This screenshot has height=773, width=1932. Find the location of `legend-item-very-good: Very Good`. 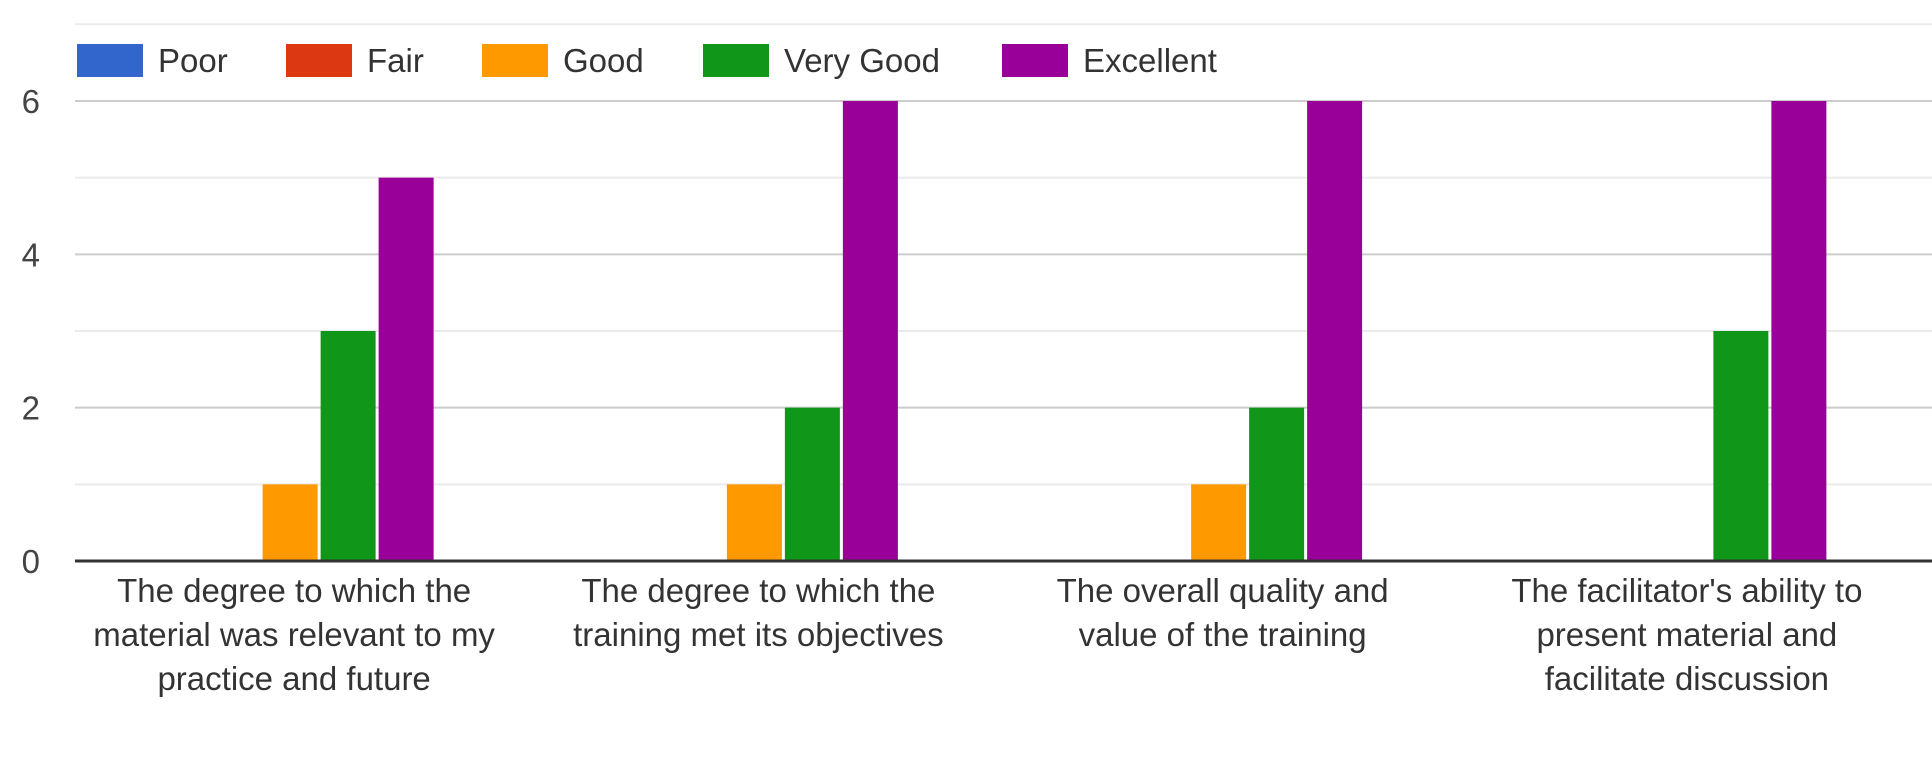

legend-item-very-good: Very Good is located at coordinates (821, 60).